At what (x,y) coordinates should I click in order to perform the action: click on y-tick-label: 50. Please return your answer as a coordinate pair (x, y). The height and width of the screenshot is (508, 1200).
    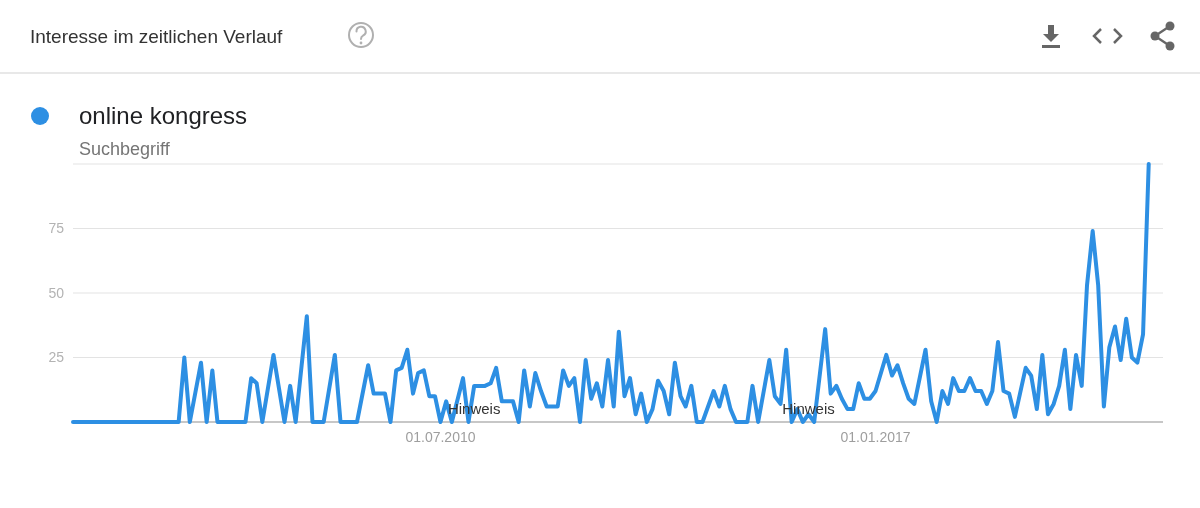
    Looking at the image, I should click on (56, 292).